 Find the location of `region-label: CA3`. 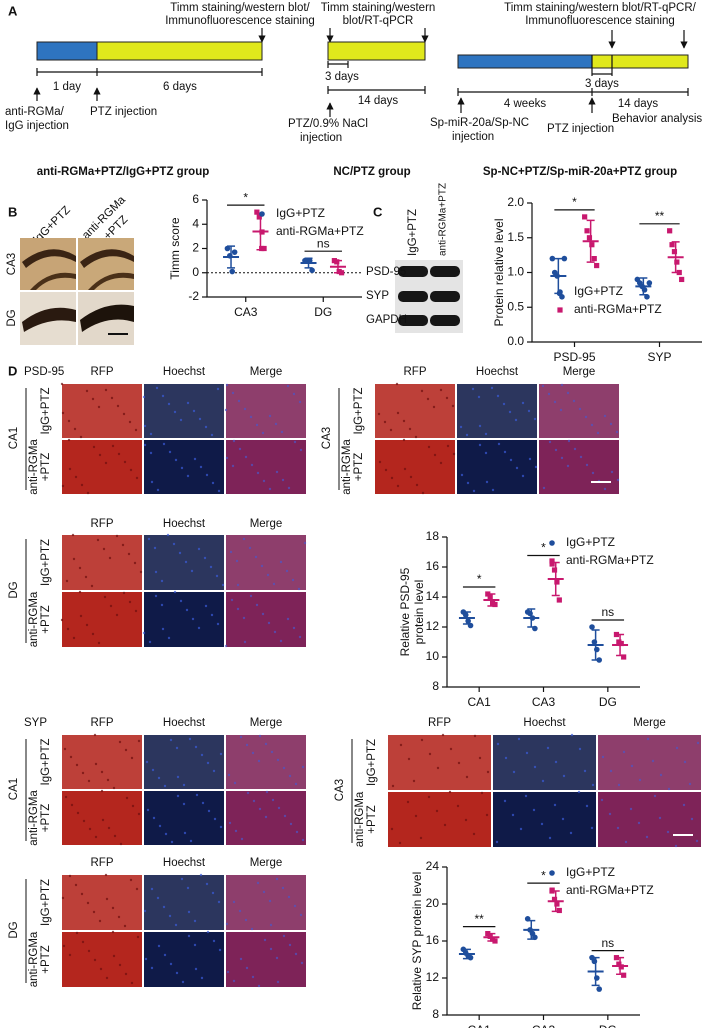

region-label: CA3 is located at coordinates (340, 790).